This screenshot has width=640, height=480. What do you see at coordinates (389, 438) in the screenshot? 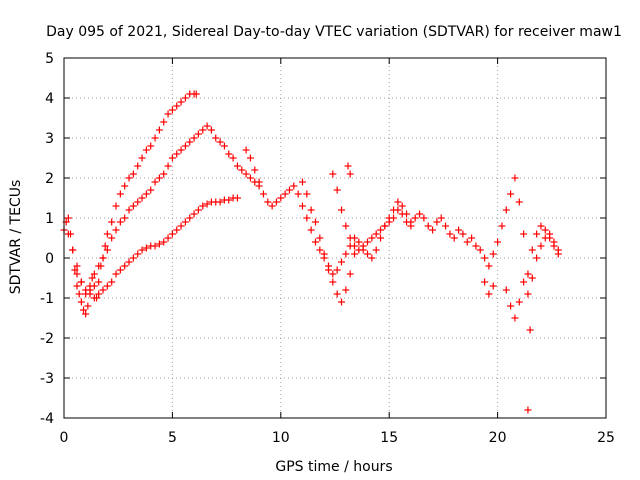
I see `x-tick-label: 15` at bounding box center [389, 438].